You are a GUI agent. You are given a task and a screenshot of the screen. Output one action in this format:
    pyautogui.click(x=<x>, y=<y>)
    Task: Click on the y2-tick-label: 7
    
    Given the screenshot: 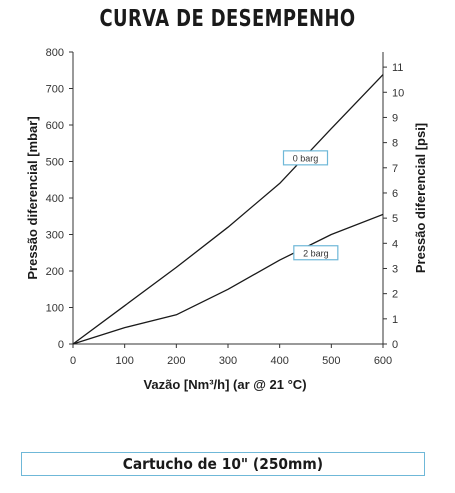 What is the action you would take?
    pyautogui.click(x=395, y=169)
    